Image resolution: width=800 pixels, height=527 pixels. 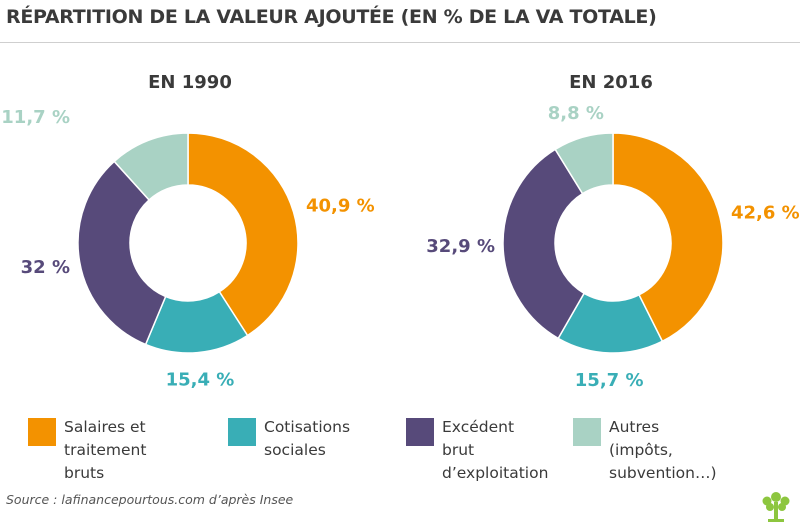 What do you see at coordinates (340, 206) in the screenshot?
I see `data-label-salaires-0: 40,9 %` at bounding box center [340, 206].